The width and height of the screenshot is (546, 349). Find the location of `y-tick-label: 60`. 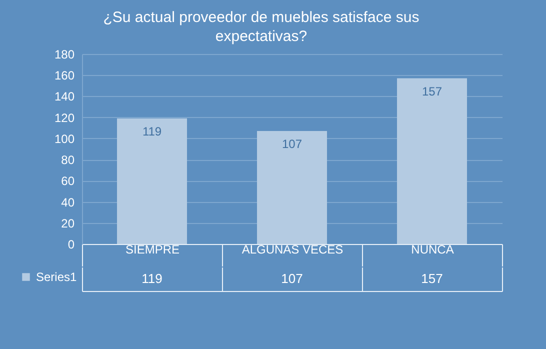

y-tick-label: 60 is located at coordinates (68, 181).